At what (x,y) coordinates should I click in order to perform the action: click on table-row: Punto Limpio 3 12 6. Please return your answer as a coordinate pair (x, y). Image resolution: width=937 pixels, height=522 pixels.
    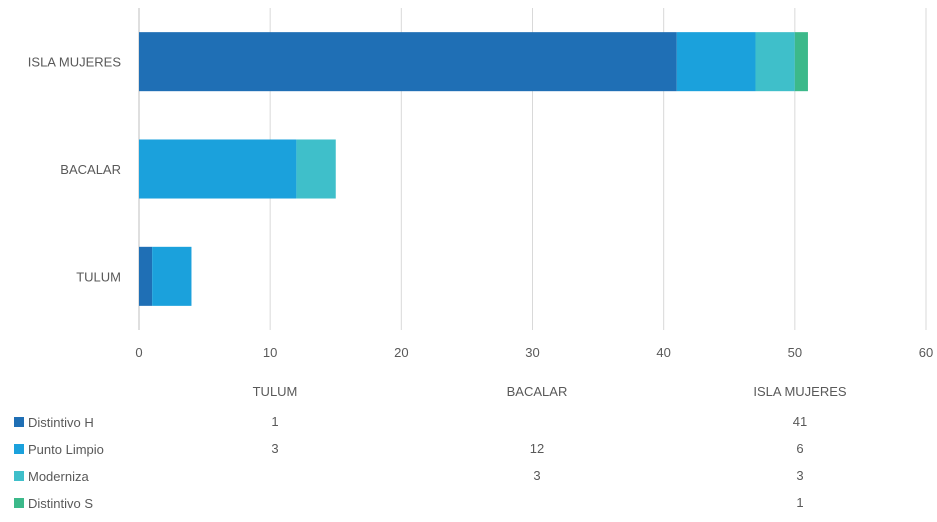
    Looking at the image, I should click on (468, 449).